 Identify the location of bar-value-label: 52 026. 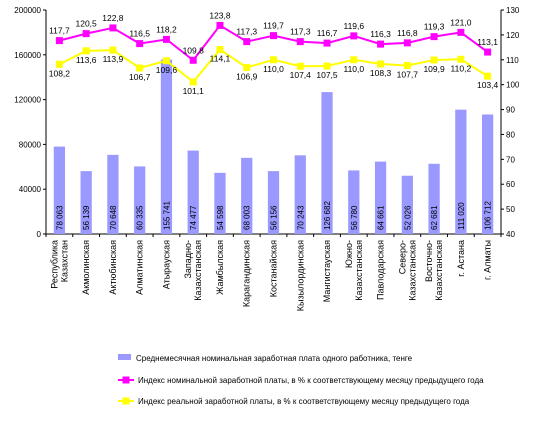
(407, 217).